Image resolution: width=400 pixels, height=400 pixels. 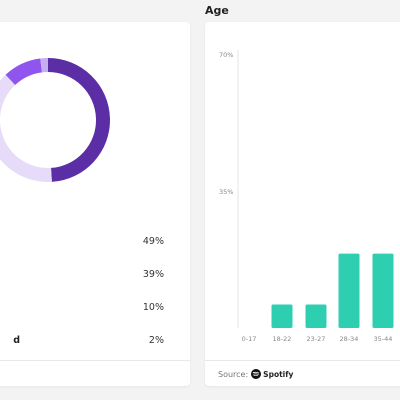 What do you see at coordinates (233, 374) in the screenshot?
I see `source-label: Source:` at bounding box center [233, 374].